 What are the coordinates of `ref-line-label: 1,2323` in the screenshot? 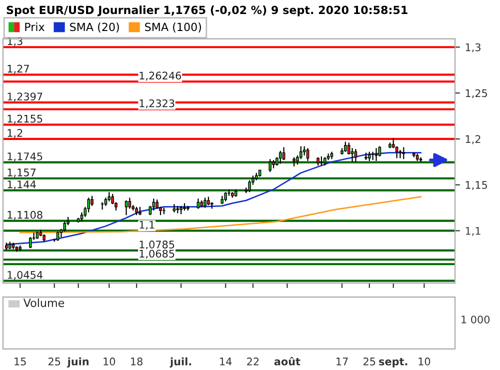 It's located at (157, 103).